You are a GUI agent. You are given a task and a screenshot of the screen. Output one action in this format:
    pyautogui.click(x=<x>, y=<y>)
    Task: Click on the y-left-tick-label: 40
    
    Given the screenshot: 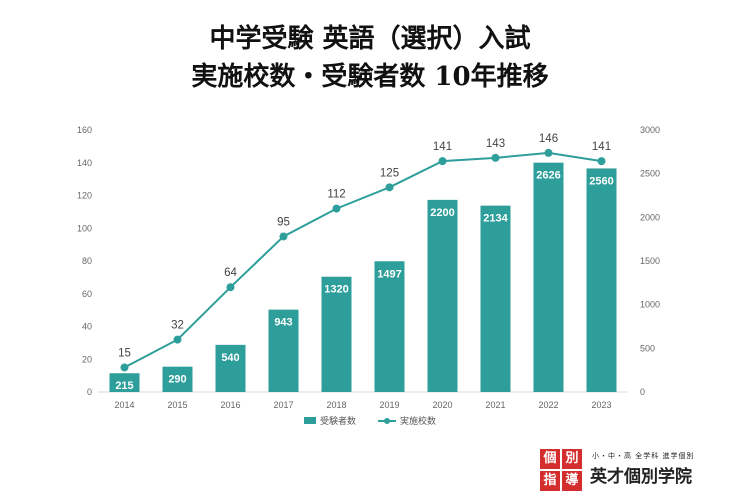 What is the action you would take?
    pyautogui.click(x=87, y=327)
    